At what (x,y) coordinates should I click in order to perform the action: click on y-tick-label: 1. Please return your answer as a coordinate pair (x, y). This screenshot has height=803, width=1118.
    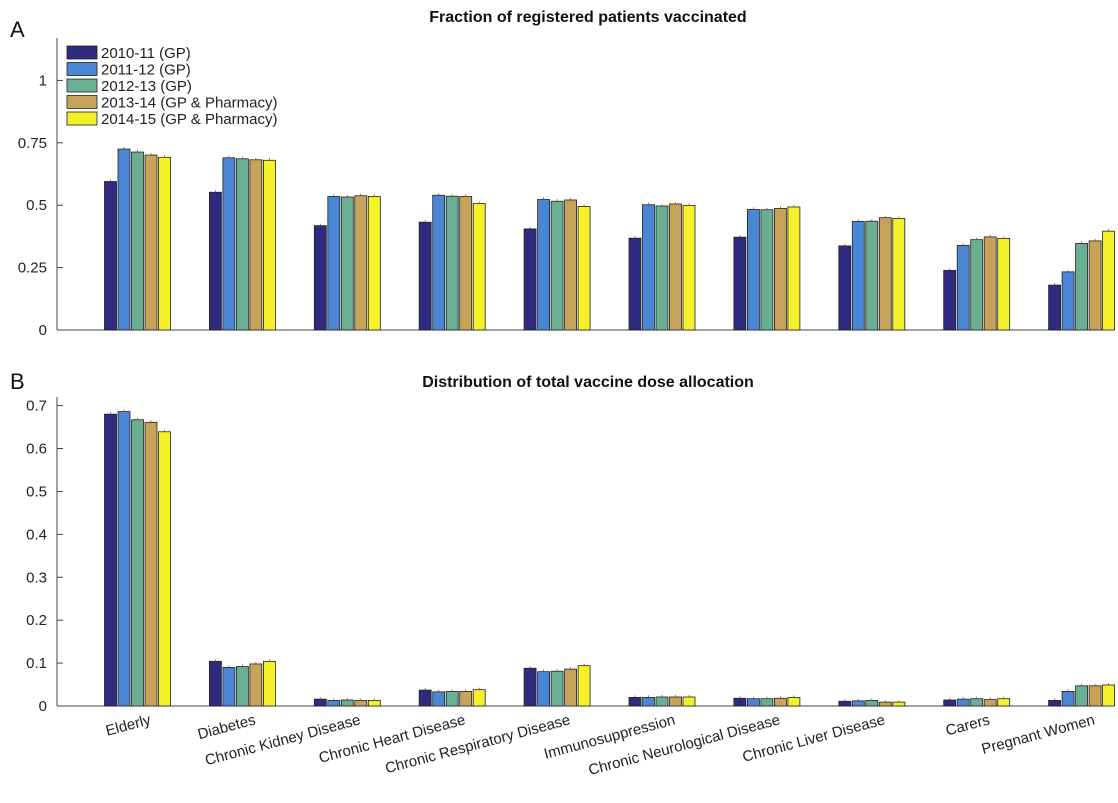
    Looking at the image, I should click on (43, 80).